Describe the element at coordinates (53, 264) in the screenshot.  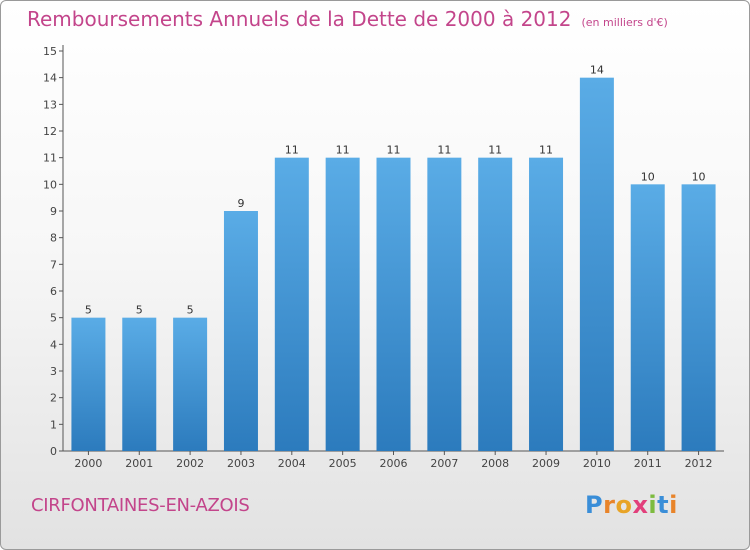
I see `y-tick-label: 7` at that location.